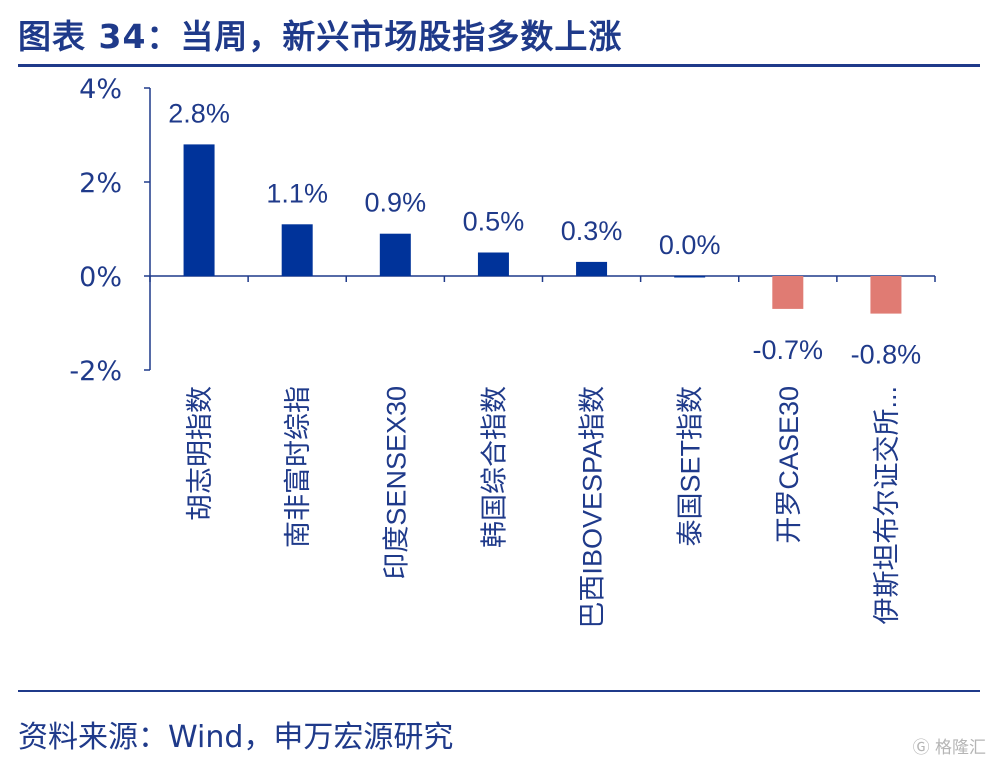 The height and width of the screenshot is (764, 1000). I want to click on y-tick-label: 2%, so click(100, 183).